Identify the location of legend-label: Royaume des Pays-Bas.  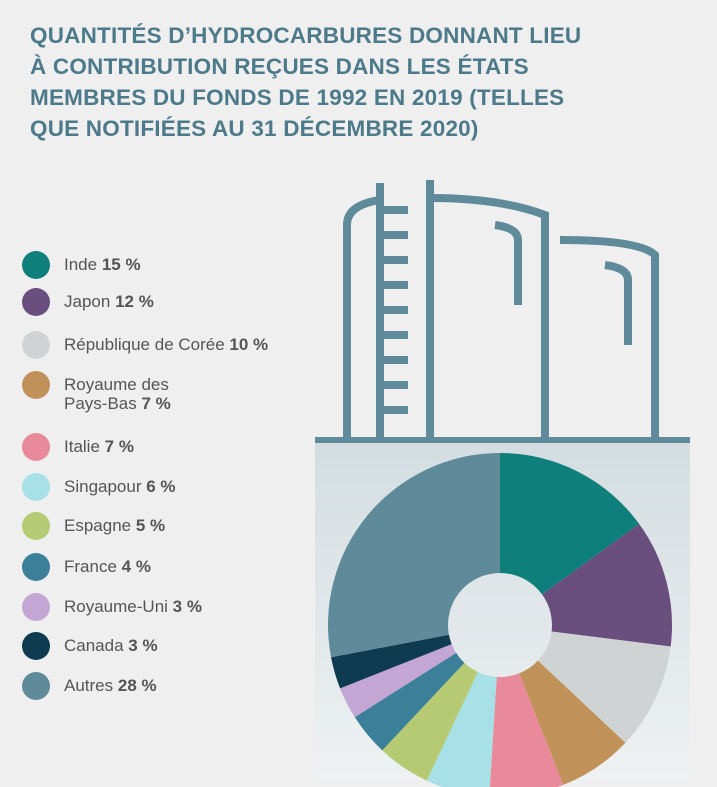
(116, 394).